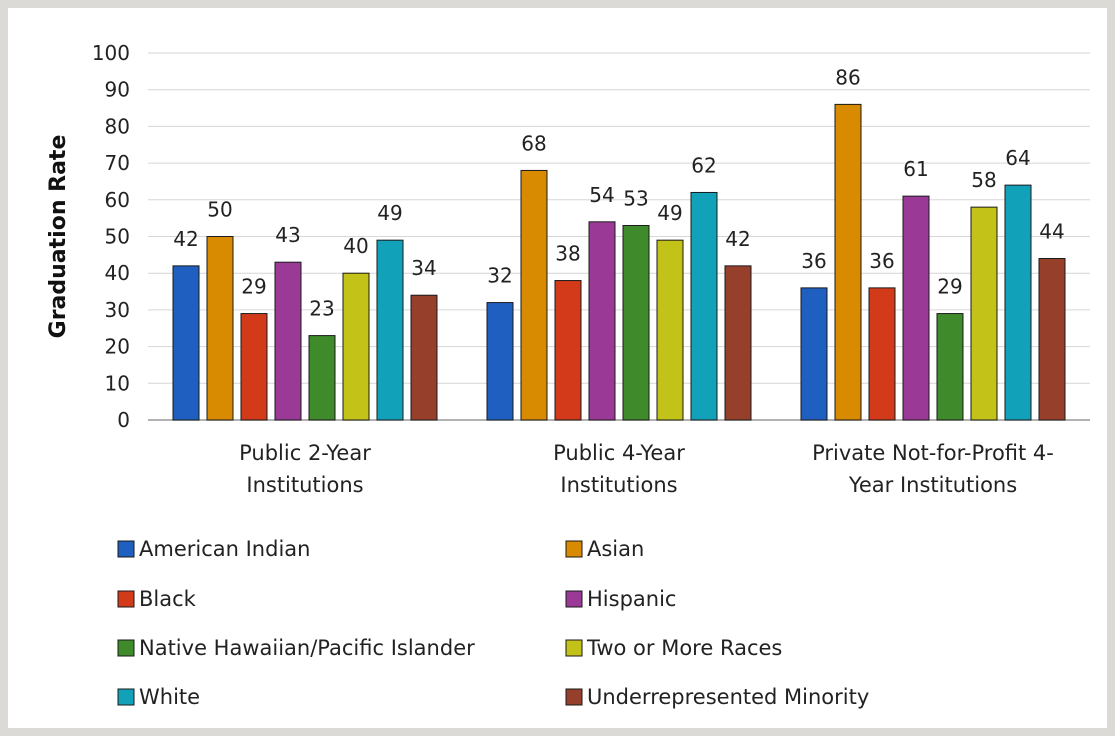  What do you see at coordinates (601, 195) in the screenshot?
I see `data-label: 54` at bounding box center [601, 195].